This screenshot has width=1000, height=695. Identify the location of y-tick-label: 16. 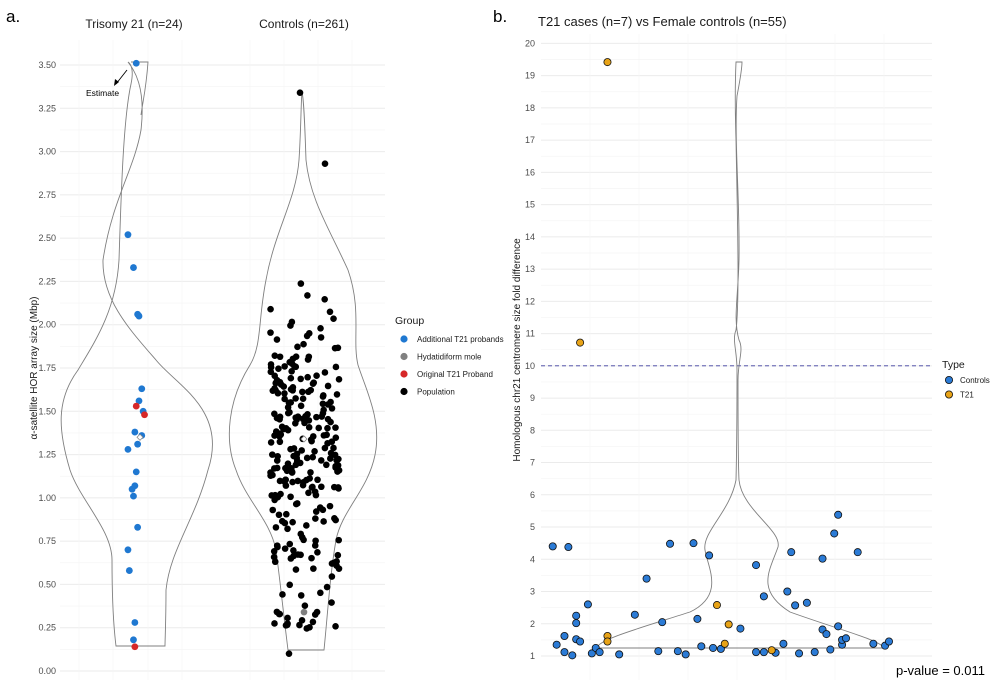
(530, 172).